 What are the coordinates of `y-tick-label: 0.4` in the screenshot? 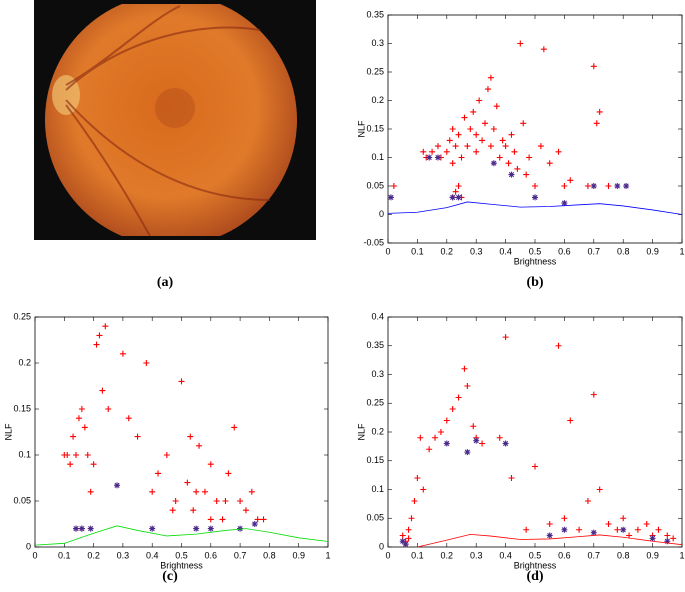 It's located at (377, 316).